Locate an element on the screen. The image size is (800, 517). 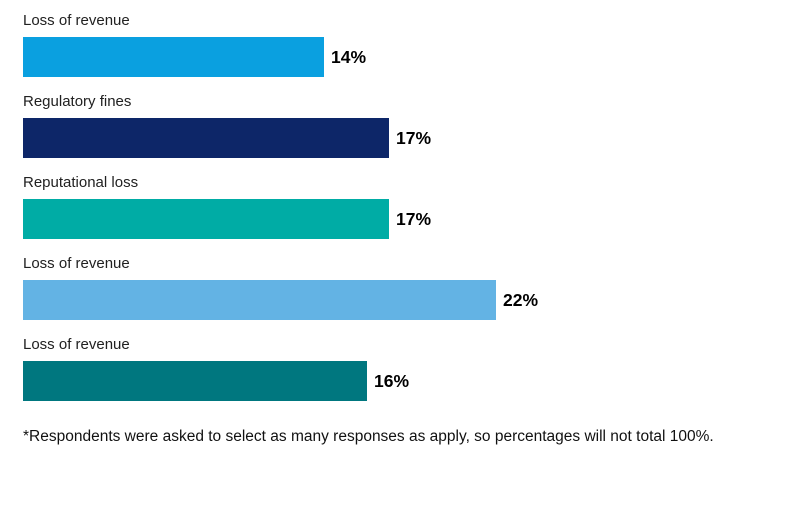
bar-line: 14% is located at coordinates (411, 57).